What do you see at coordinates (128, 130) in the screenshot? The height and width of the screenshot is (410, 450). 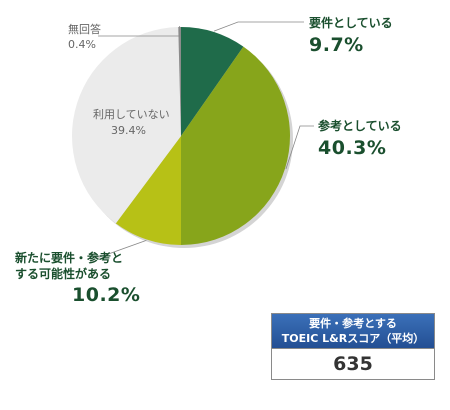 I see `slice-value-not-used: 39.4%` at bounding box center [128, 130].